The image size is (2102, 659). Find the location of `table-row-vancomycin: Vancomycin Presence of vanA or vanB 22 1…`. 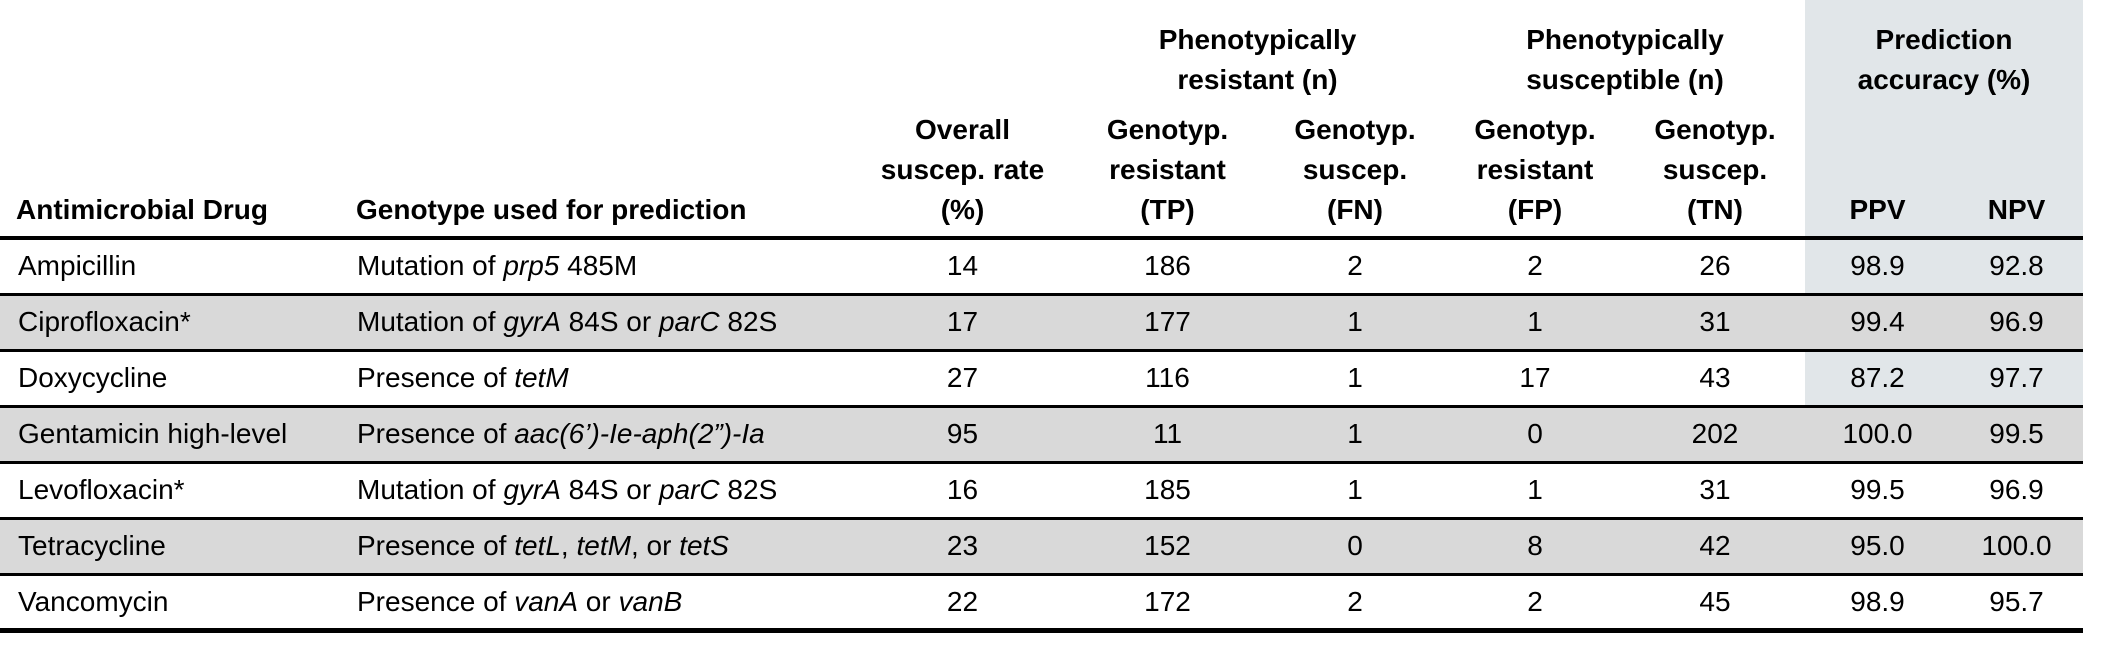

table-row-vancomycin: Vancomycin Presence of vanA or vanB 22 1… is located at coordinates (1042, 602).